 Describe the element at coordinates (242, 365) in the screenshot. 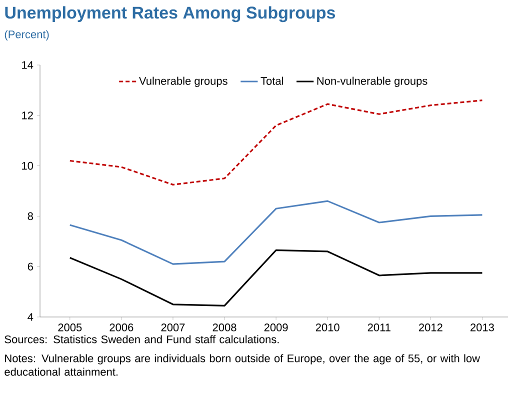

I see `text: Notes: Vulnerable groups are individuals born outside of Europe, over the age of 55, or with low educational attainment.` at that location.